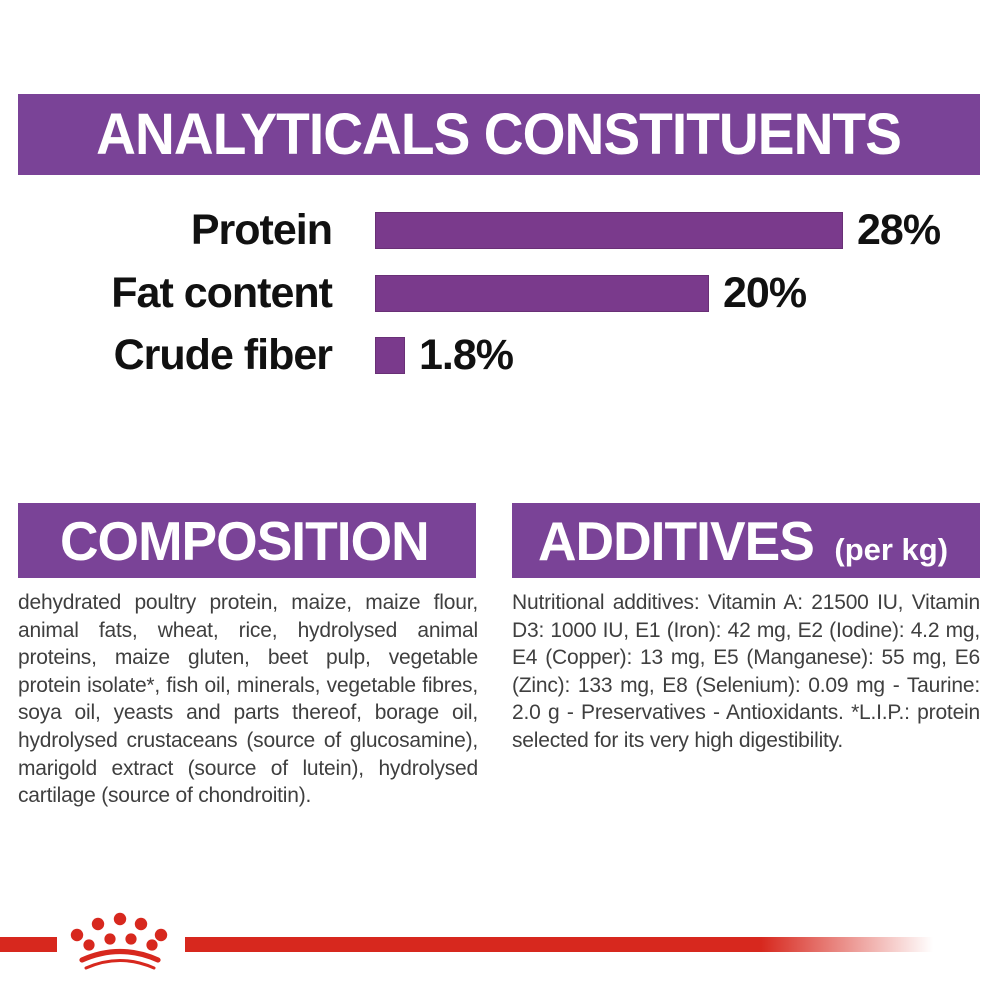 The image size is (1000, 1000). Describe the element at coordinates (899, 229) in the screenshot. I see `bar-value: 28%` at that location.